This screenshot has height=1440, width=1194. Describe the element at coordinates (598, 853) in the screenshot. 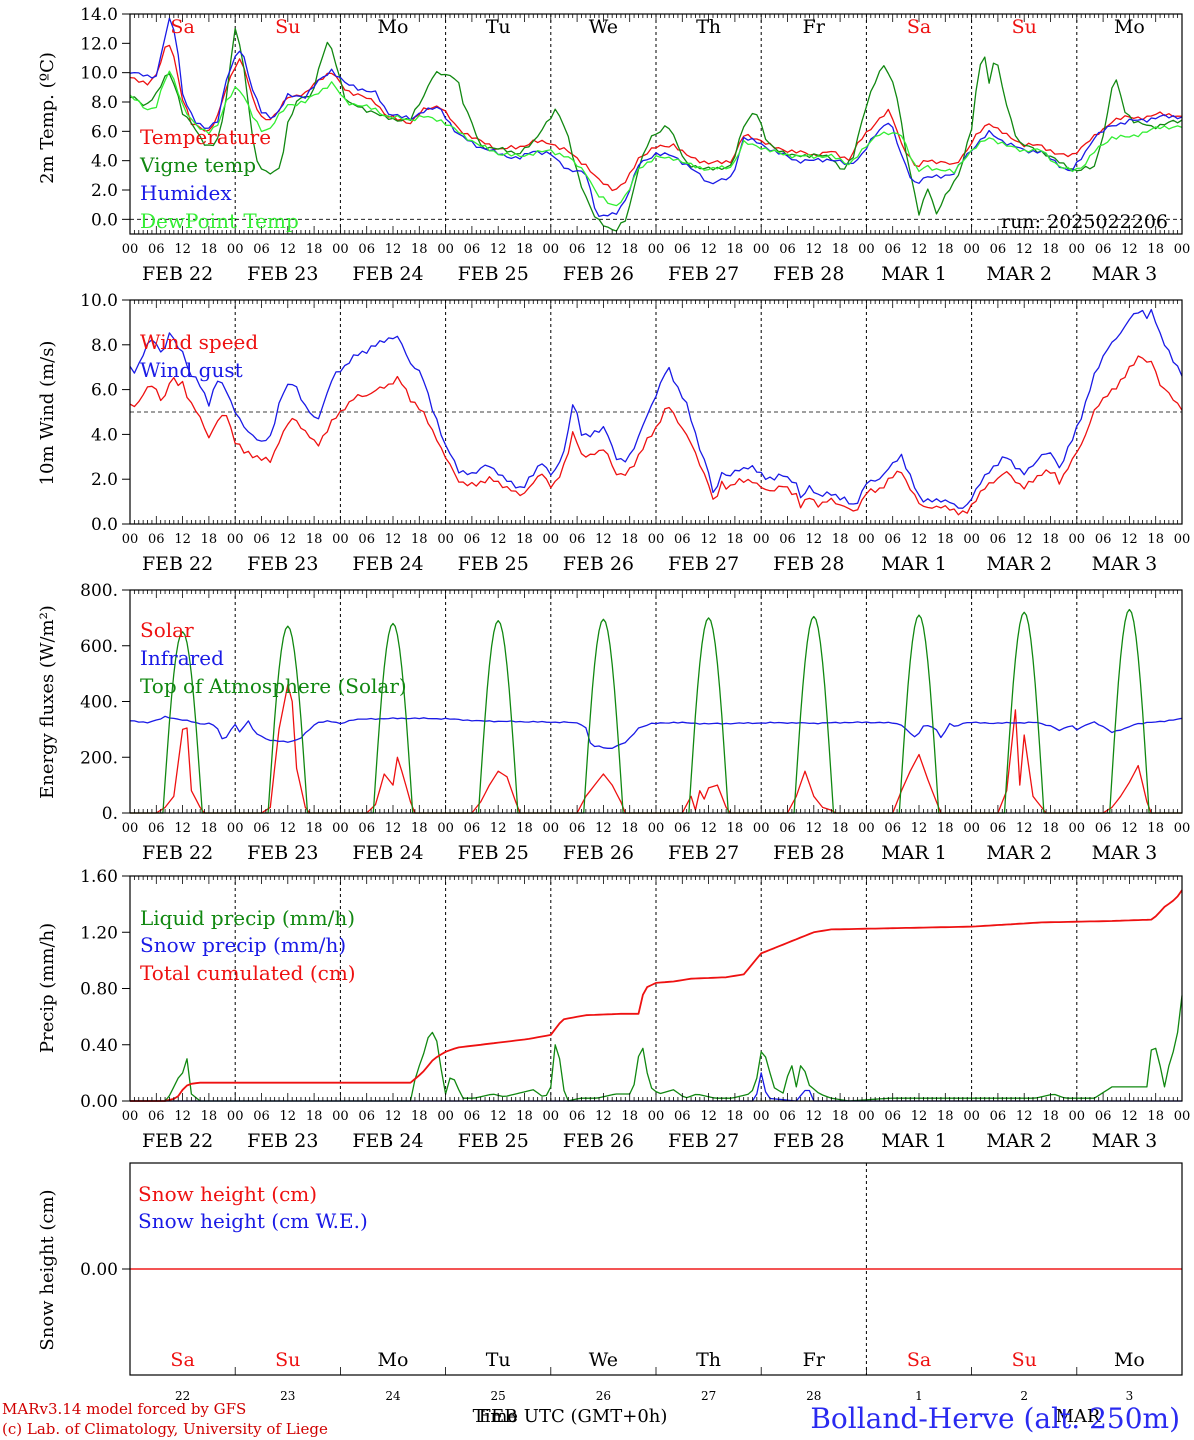

I see `x-date-label: FEB 26` at that location.